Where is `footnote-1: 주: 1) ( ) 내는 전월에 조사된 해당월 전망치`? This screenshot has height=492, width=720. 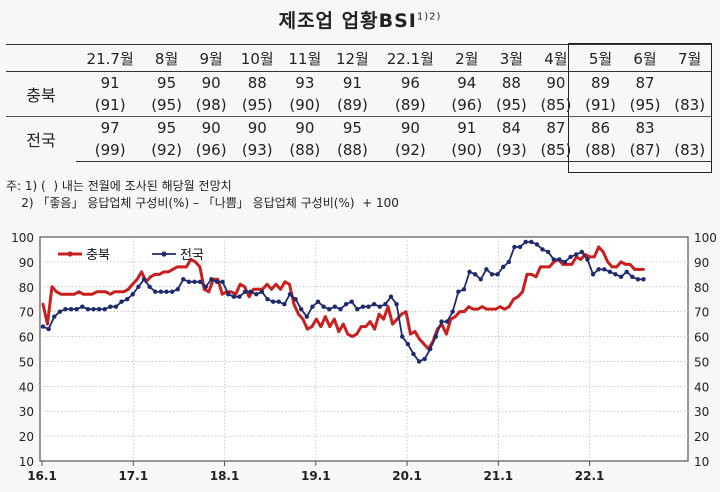 footnote-1: 주: 1) ( ) 내는 전월에 조사된 해당월 전망치 is located at coordinates (119, 186).